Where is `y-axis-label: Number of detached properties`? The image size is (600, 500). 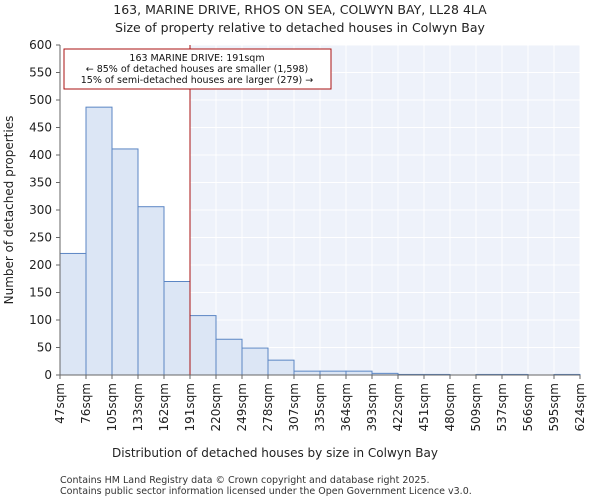
y-axis-label: Number of detached properties is located at coordinates (9, 210).